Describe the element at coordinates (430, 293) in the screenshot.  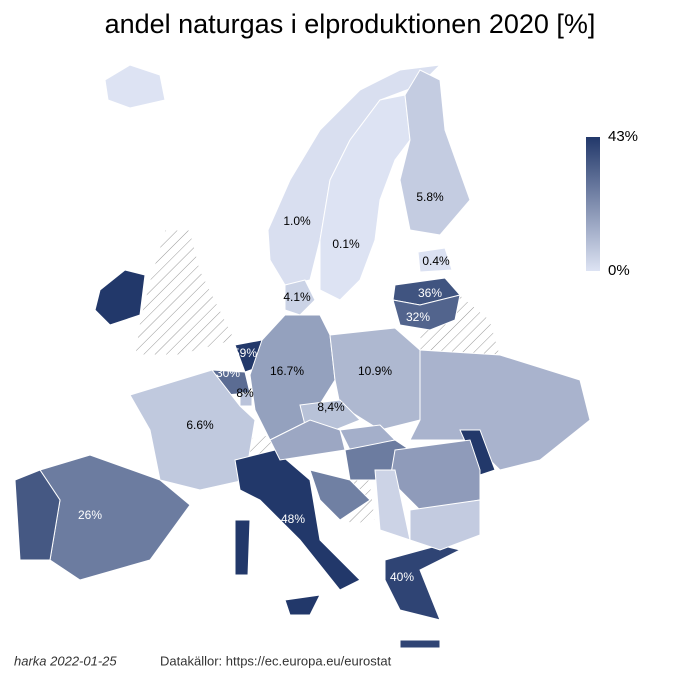
I see `value-label: 36%` at that location.